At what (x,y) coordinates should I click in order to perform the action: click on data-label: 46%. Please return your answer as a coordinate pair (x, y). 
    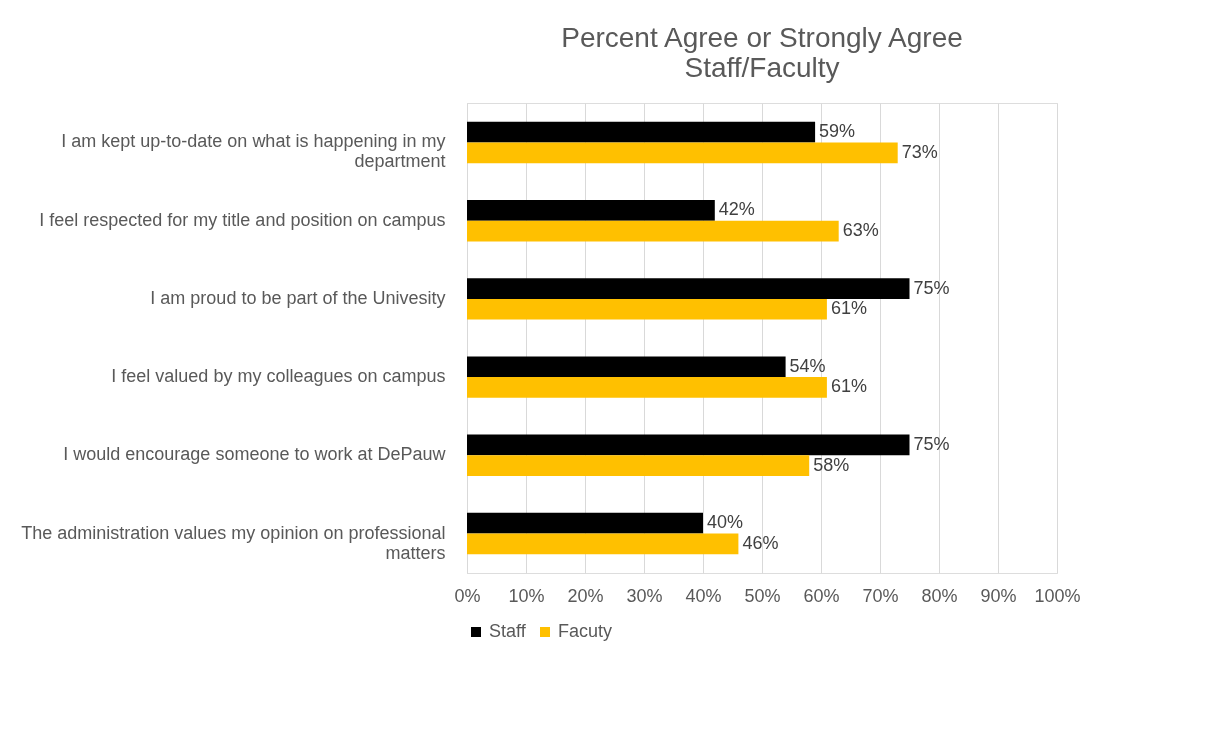
    Looking at the image, I should click on (760, 542).